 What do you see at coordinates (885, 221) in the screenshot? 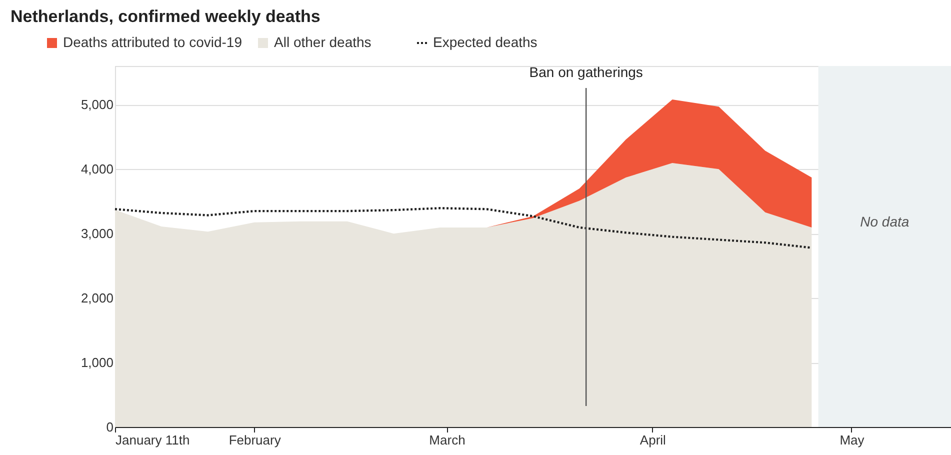
I see `band-label: No data` at bounding box center [885, 221].